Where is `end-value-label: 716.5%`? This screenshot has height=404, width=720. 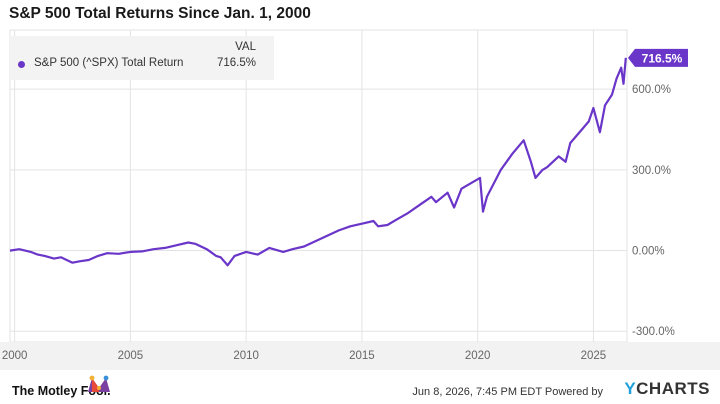
end-value-label: 716.5% is located at coordinates (662, 58).